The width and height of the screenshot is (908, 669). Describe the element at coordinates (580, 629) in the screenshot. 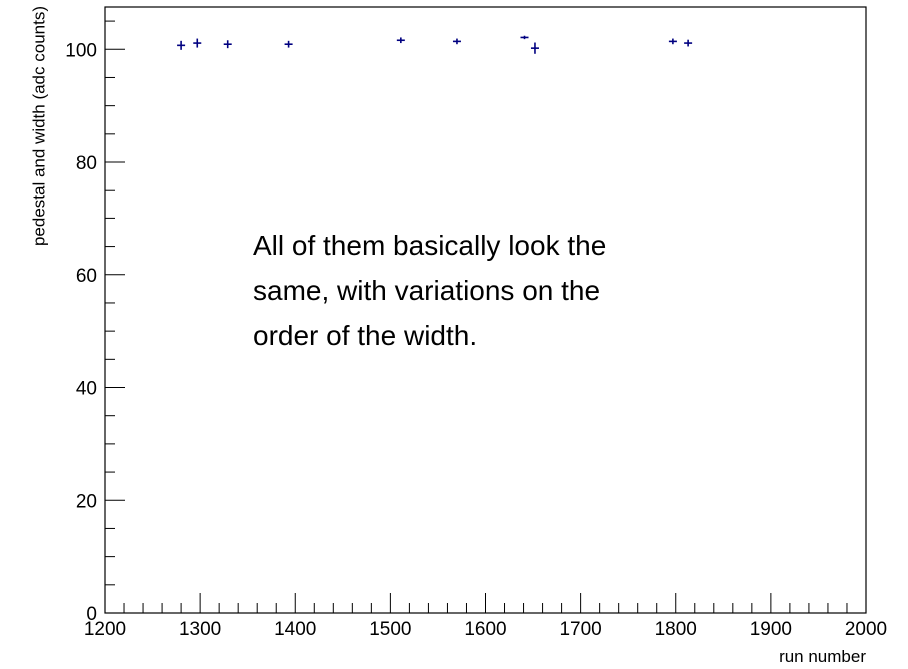

I see `x-tick-label: 1700` at that location.